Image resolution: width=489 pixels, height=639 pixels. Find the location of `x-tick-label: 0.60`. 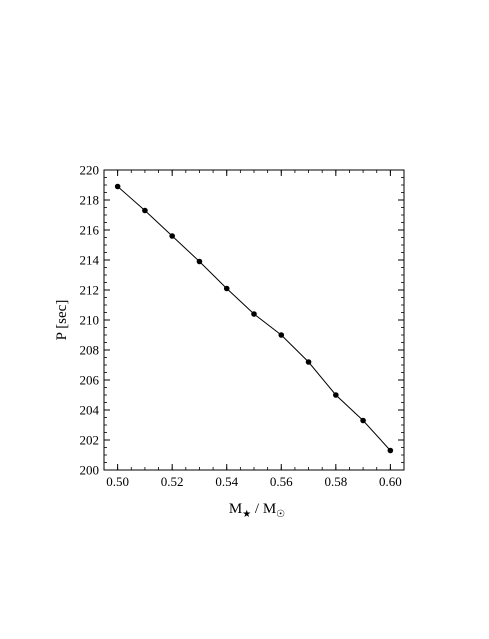

x-tick-label: 0.60 is located at coordinates (390, 481).